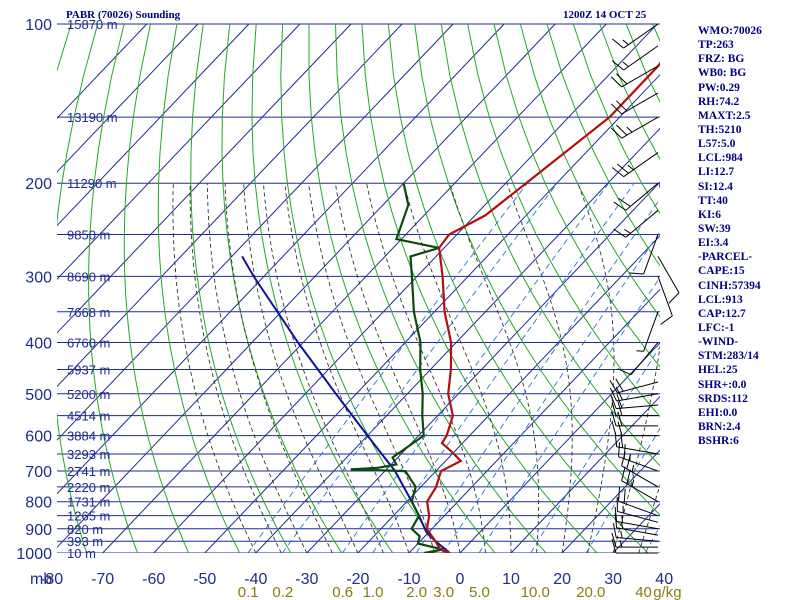  Describe the element at coordinates (408, 579) in the screenshot. I see `temperature-tick-label: -10` at that location.